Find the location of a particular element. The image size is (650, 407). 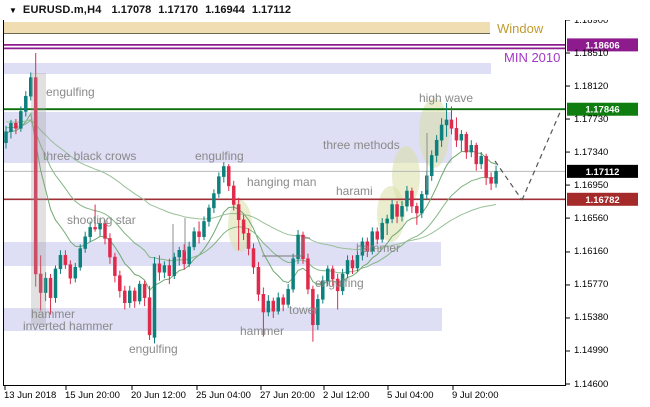

time-axis-label: 9 Jul 20:00 is located at coordinates (475, 395).